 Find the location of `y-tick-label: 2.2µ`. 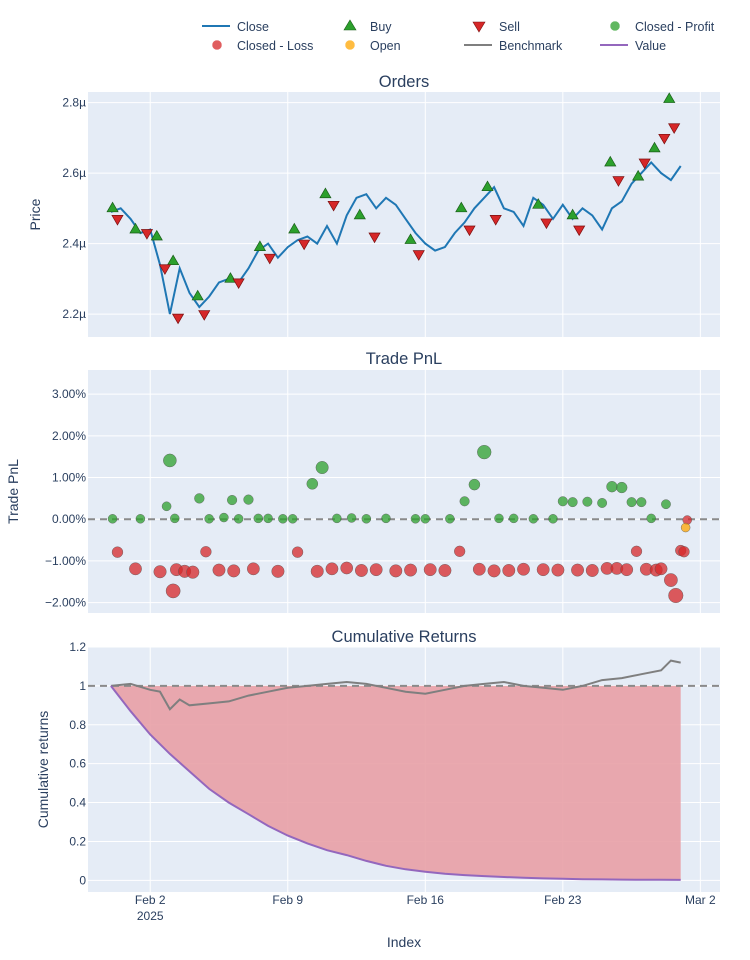

y-tick-label: 2.2µ is located at coordinates (74, 314).